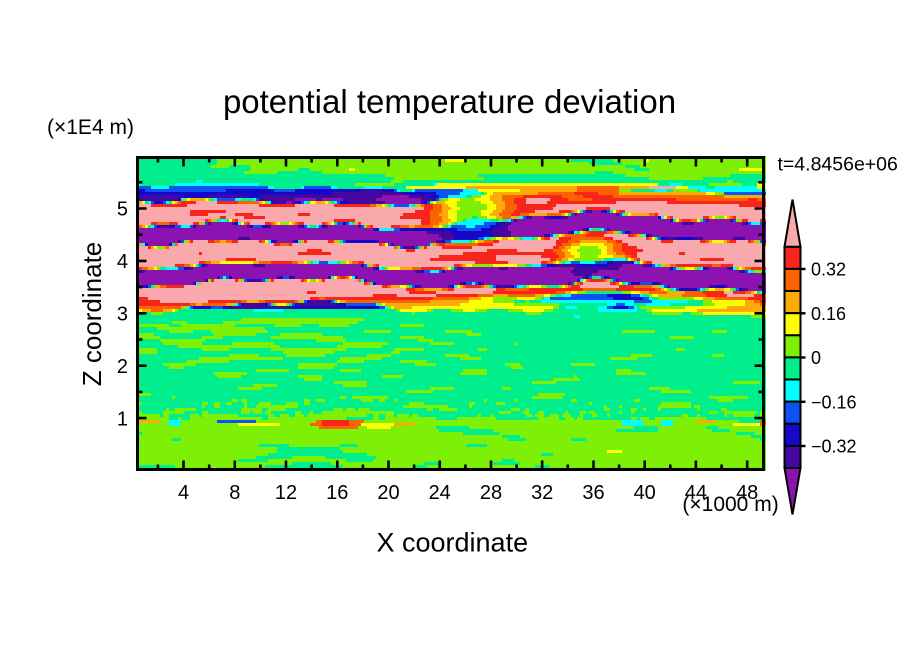 This screenshot has height=654, width=904. I want to click on svg-text: 36, so click(593, 493).